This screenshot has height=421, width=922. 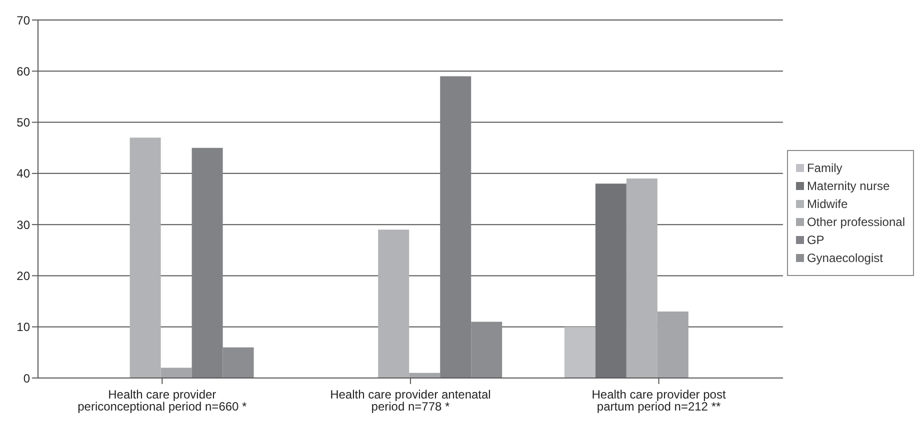 What do you see at coordinates (815, 240) in the screenshot?
I see `legend-label: GP` at bounding box center [815, 240].